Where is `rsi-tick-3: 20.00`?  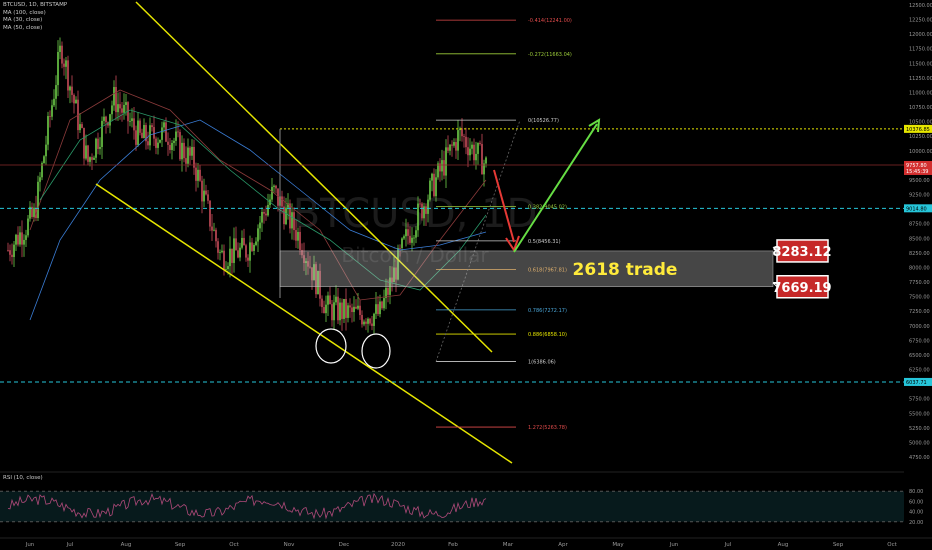
rsi-tick-3: 20.00 is located at coordinates (916, 523).